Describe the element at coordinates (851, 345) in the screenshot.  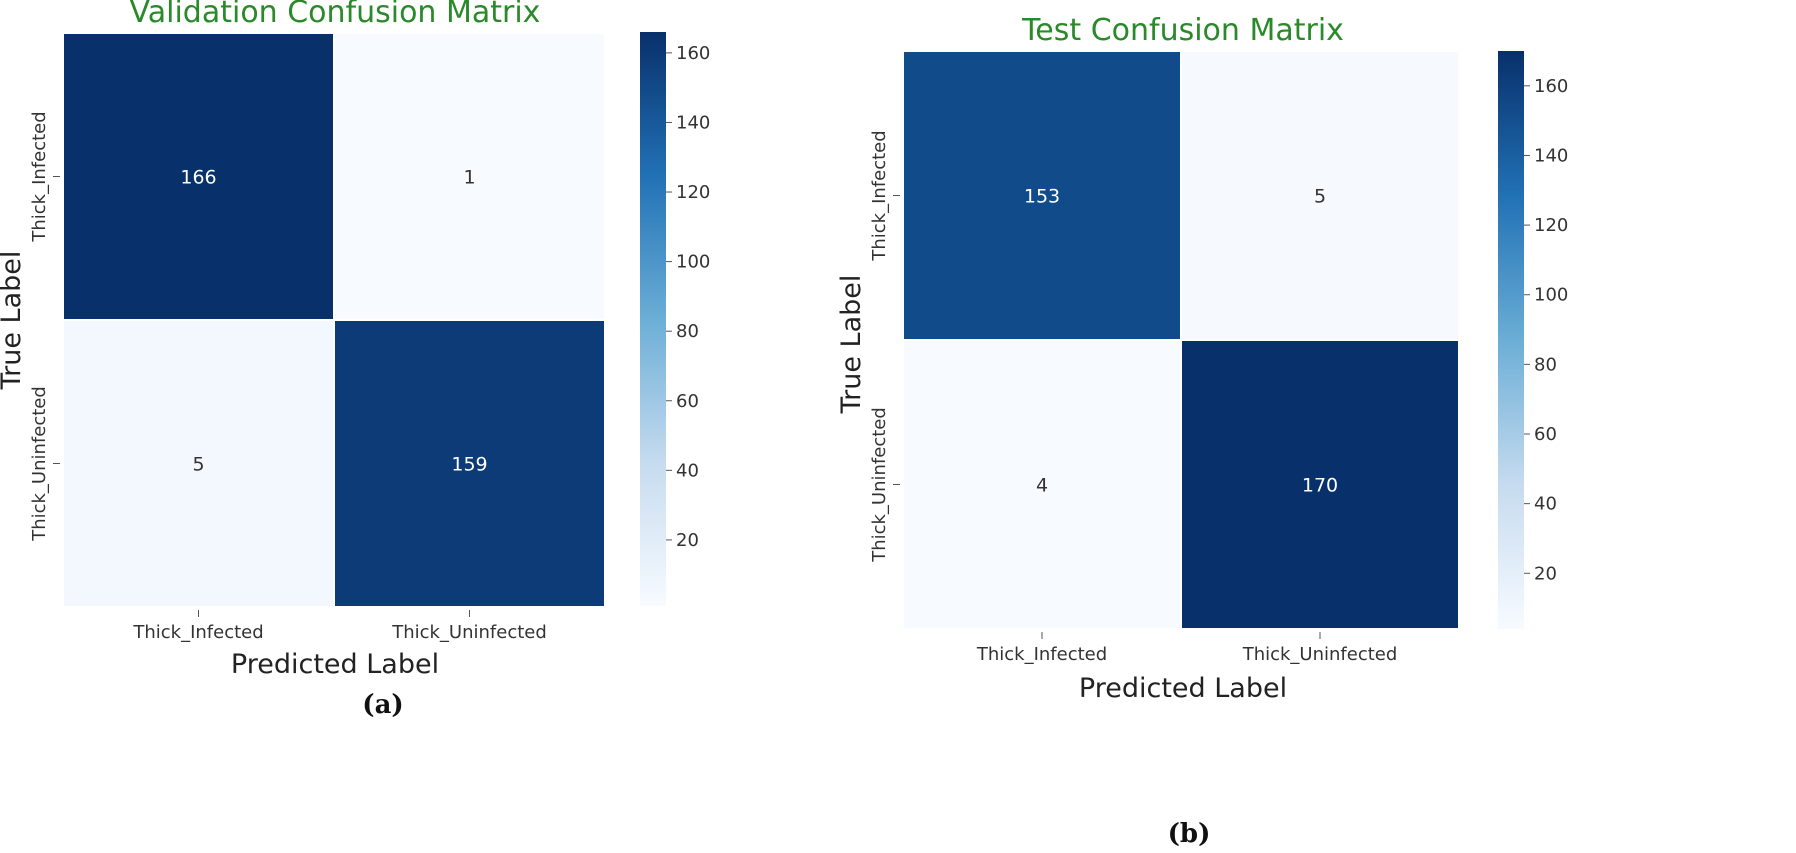
I see `y-axis-label-b: True Label` at that location.